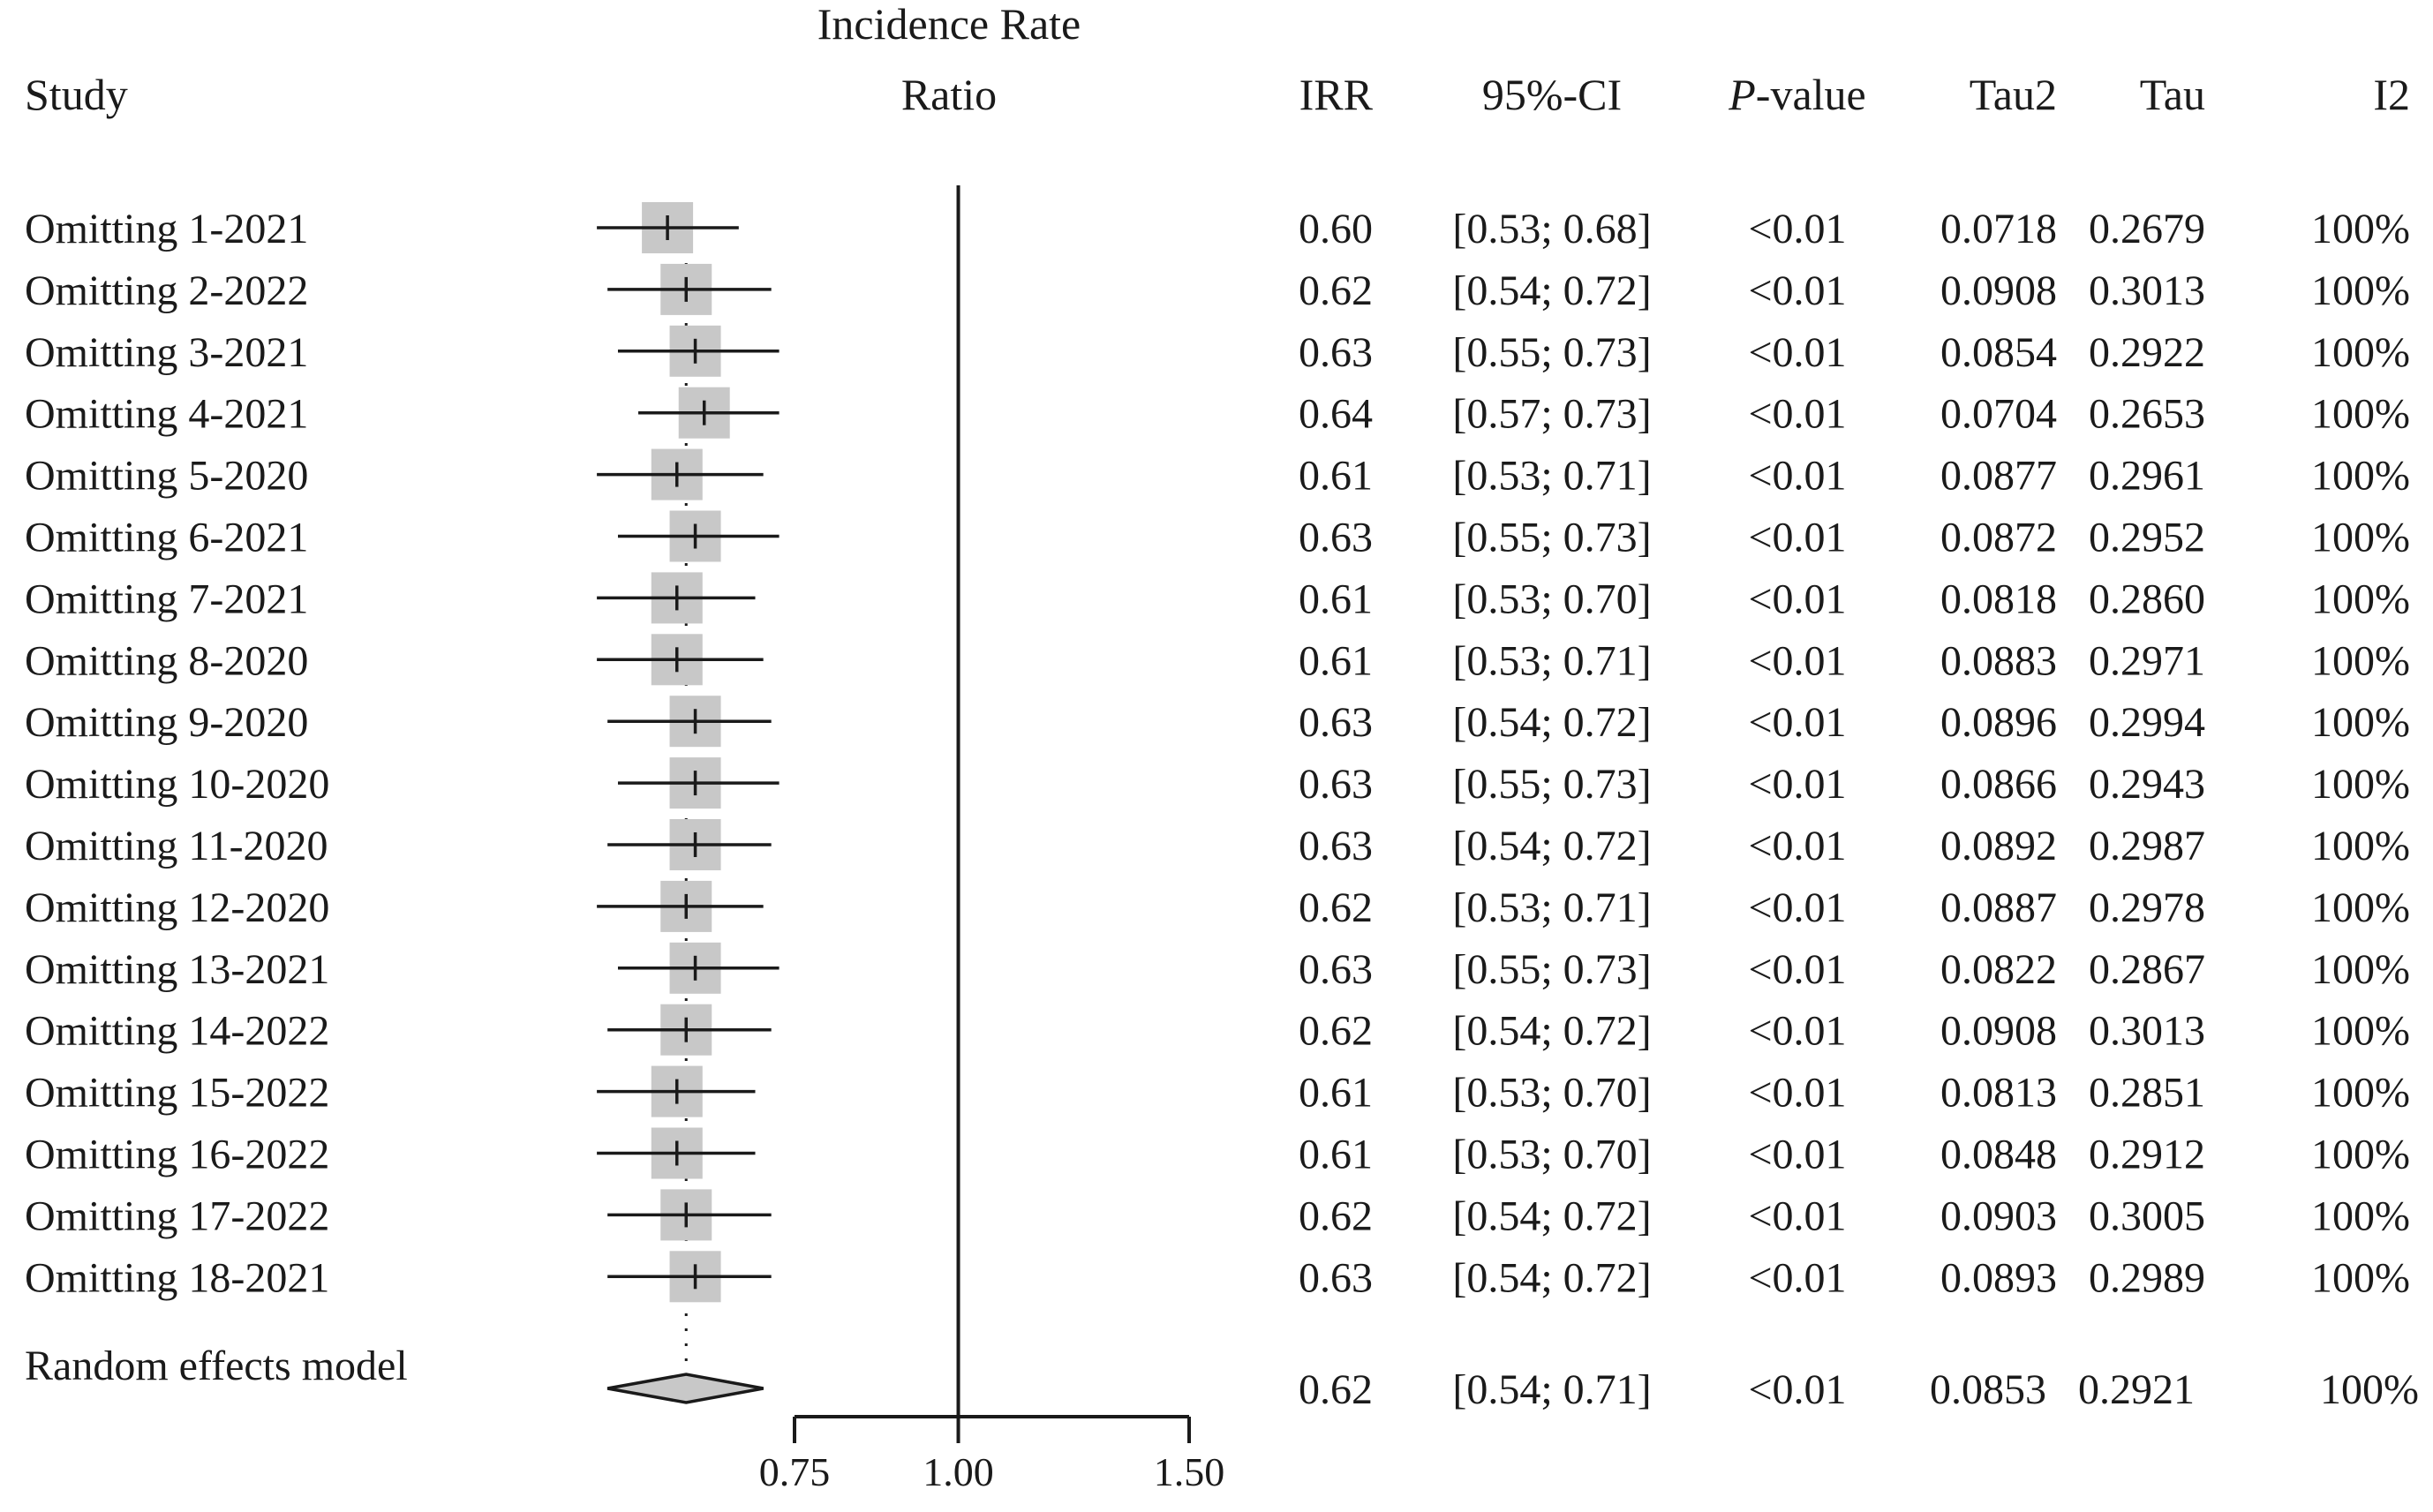  I want to click on study-label: Omitting 16-2022, so click(177, 1155).